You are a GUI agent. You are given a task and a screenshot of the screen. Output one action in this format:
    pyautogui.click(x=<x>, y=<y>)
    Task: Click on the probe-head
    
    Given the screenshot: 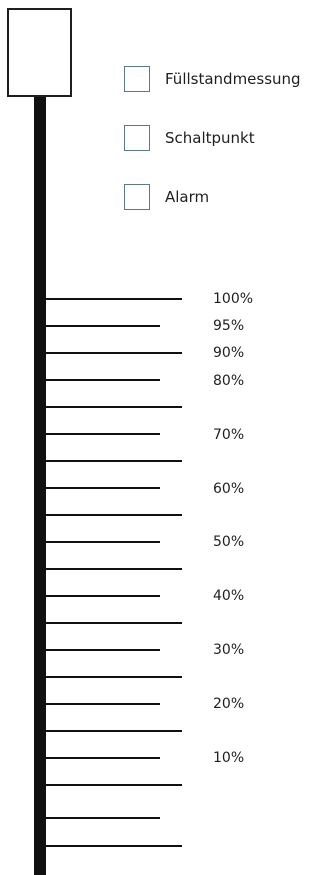 What is the action you would take?
    pyautogui.click(x=39, y=52)
    